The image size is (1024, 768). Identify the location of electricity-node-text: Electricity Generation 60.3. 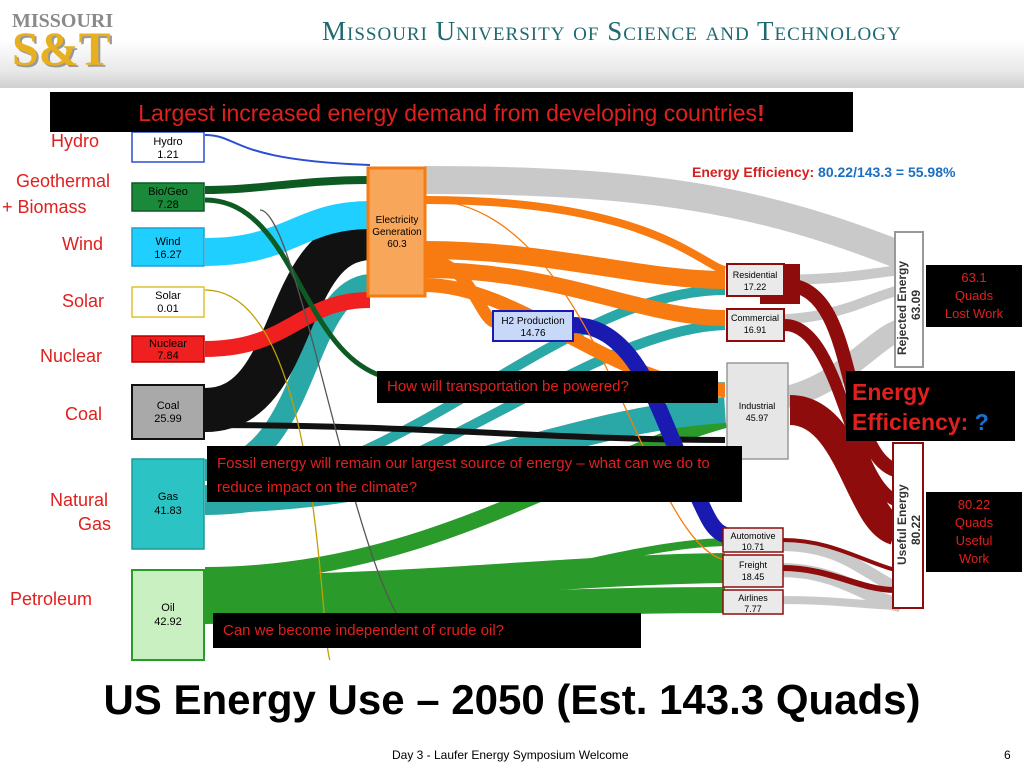
(396, 232).